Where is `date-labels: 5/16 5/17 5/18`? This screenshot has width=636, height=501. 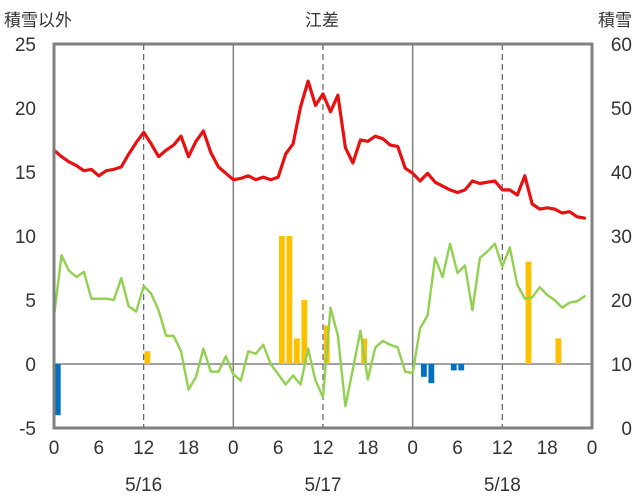
date-labels: 5/16 5/17 5/18 is located at coordinates (323, 485).